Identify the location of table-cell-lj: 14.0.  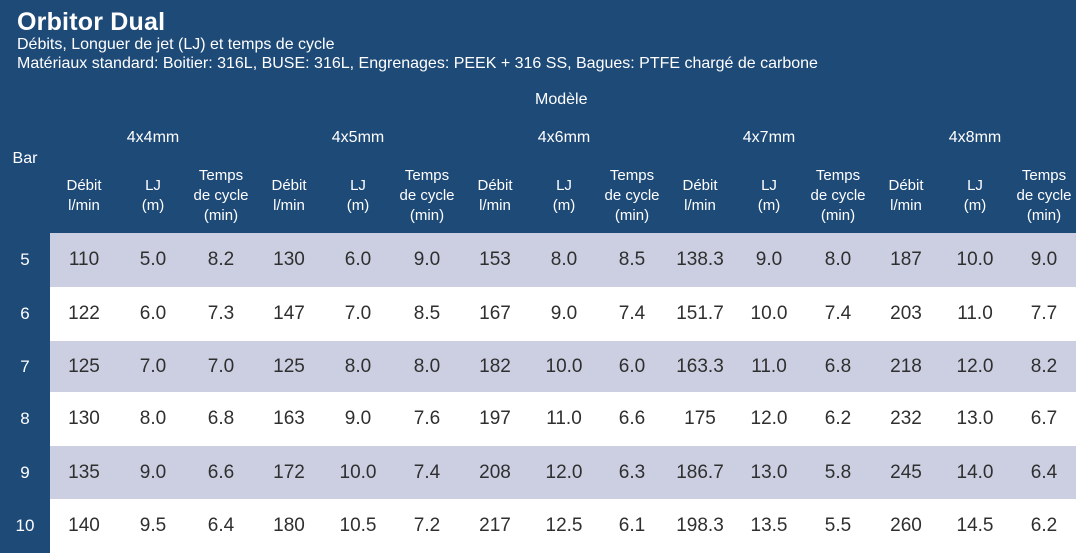
(975, 472).